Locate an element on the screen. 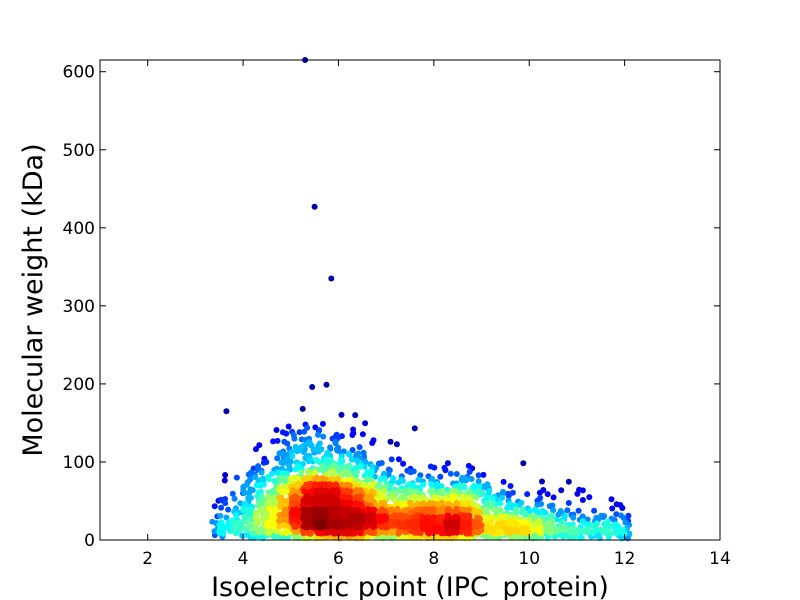 The width and height of the screenshot is (800, 600). x-tick-label: 8 is located at coordinates (433, 559).